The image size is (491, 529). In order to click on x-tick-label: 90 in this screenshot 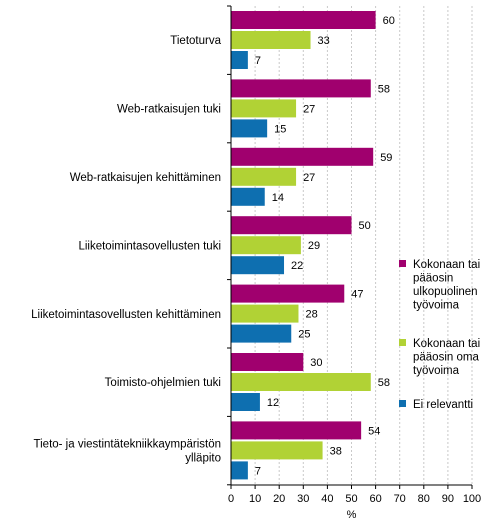, I will do `click(448, 499)`.